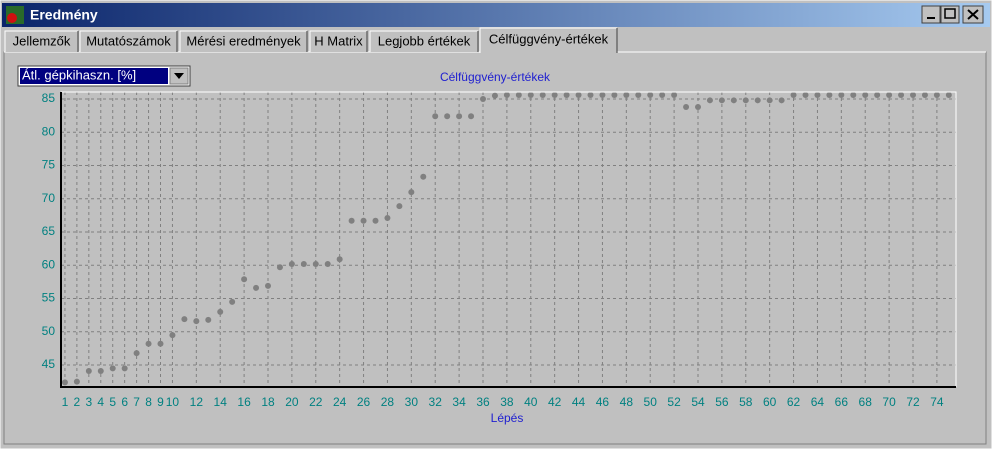  Describe the element at coordinates (88, 402) in the screenshot. I see `x-tick-label: 3` at that location.